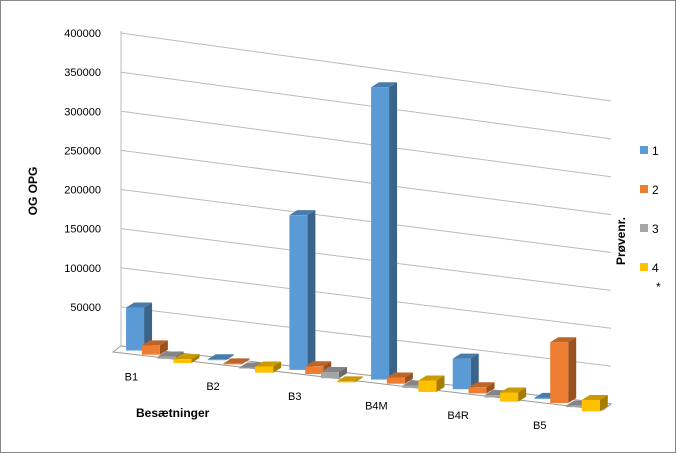 Image resolution: width=676 pixels, height=453 pixels. Describe the element at coordinates (82, 151) in the screenshot. I see `y-tick-label: 250000` at that location.